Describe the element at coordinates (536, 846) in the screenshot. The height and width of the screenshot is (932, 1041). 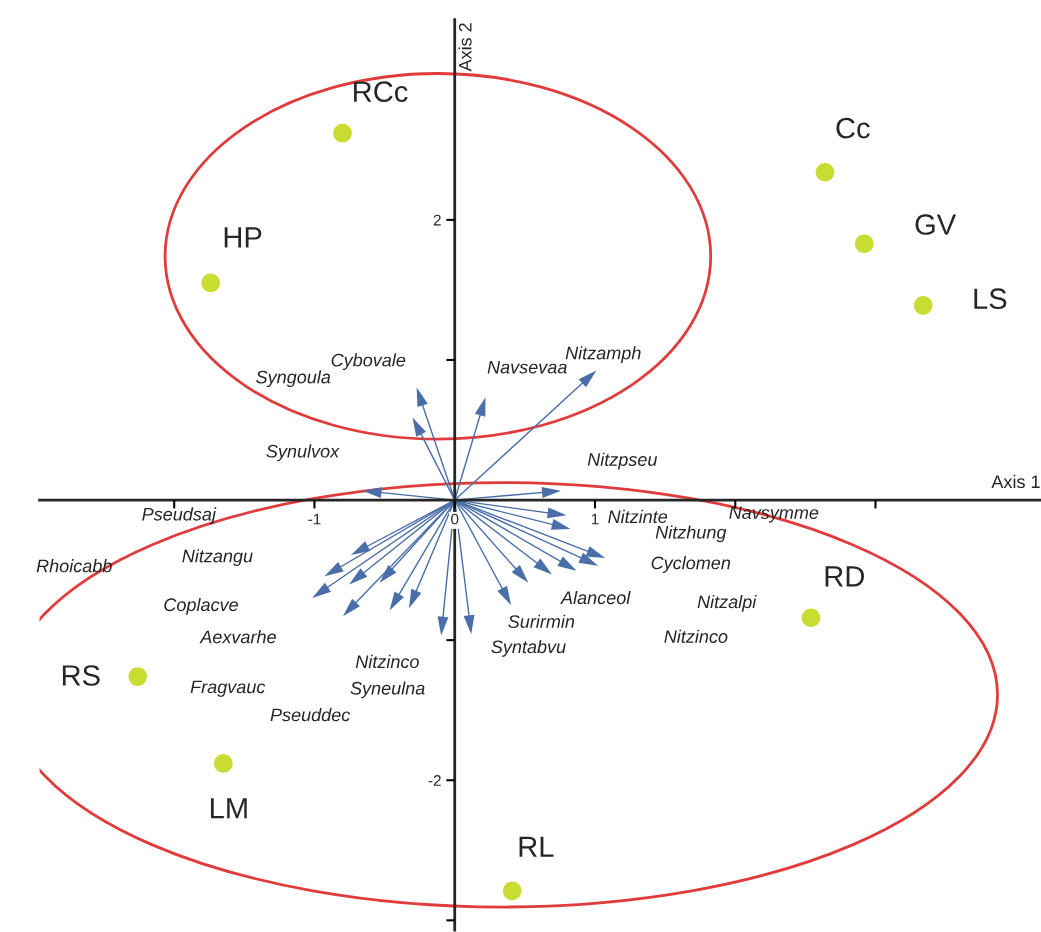
I see `annotation: RL` at that location.